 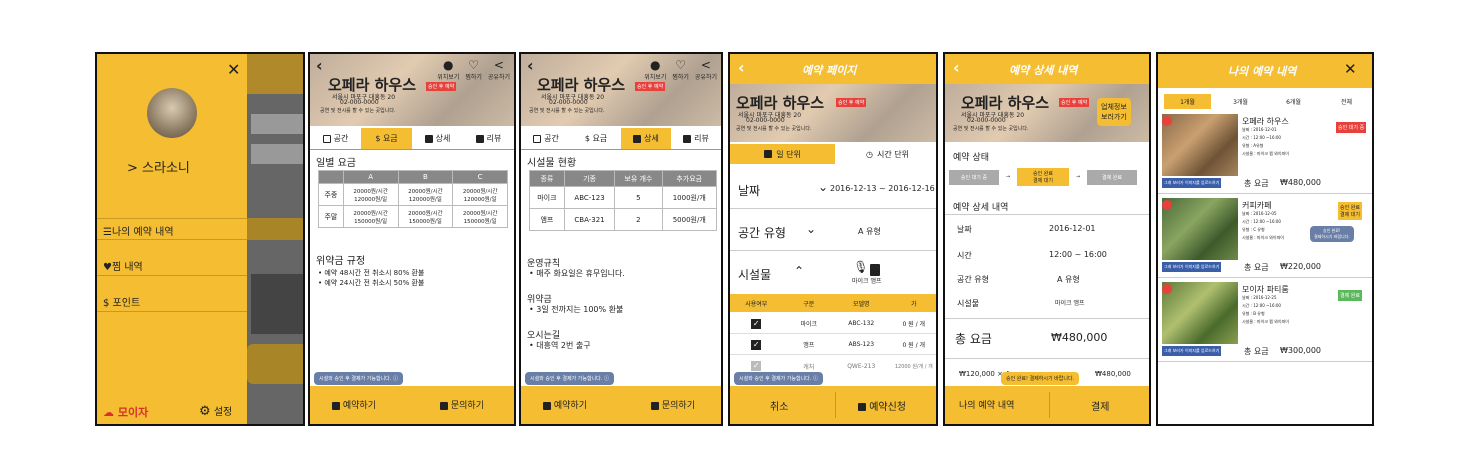 I want to click on date-value: 2016-12-13 ~ 2016-12-16, so click(x=882, y=188).